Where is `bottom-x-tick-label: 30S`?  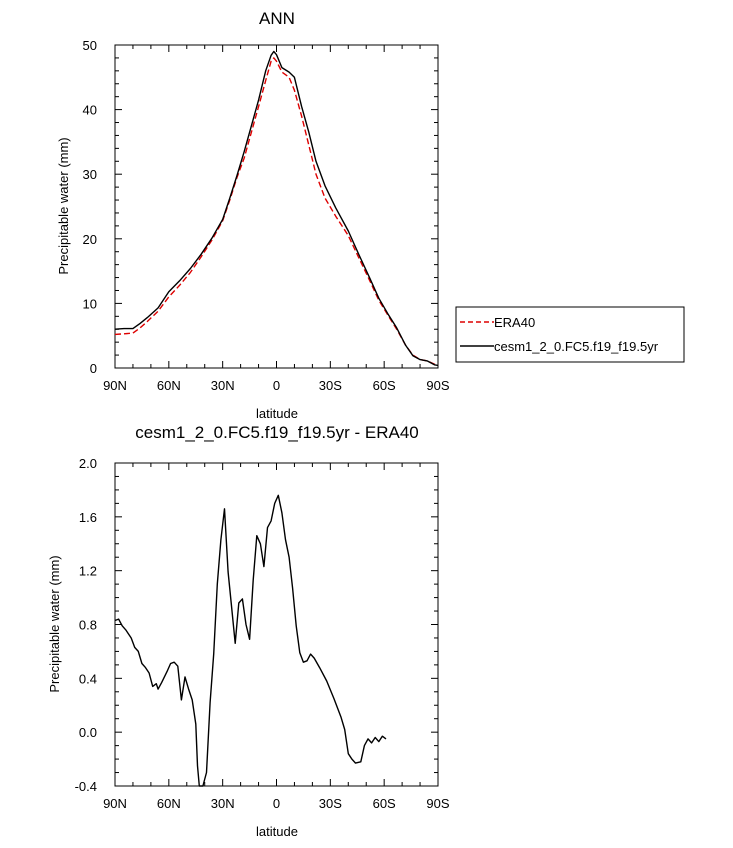
bottom-x-tick-label: 30S is located at coordinates (330, 803).